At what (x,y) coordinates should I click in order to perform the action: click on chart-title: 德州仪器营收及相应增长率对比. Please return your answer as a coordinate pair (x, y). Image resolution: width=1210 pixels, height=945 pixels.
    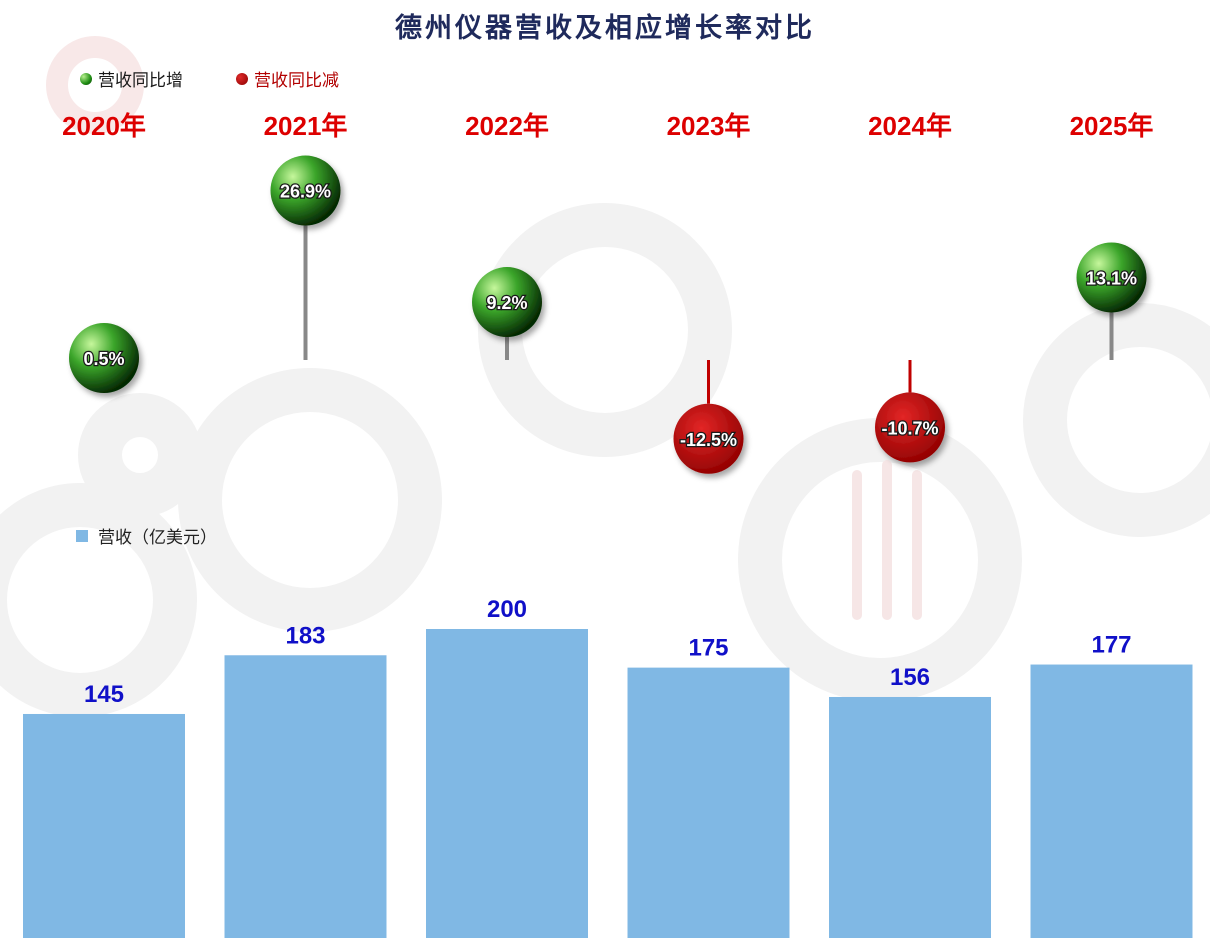
    Looking at the image, I should click on (605, 28).